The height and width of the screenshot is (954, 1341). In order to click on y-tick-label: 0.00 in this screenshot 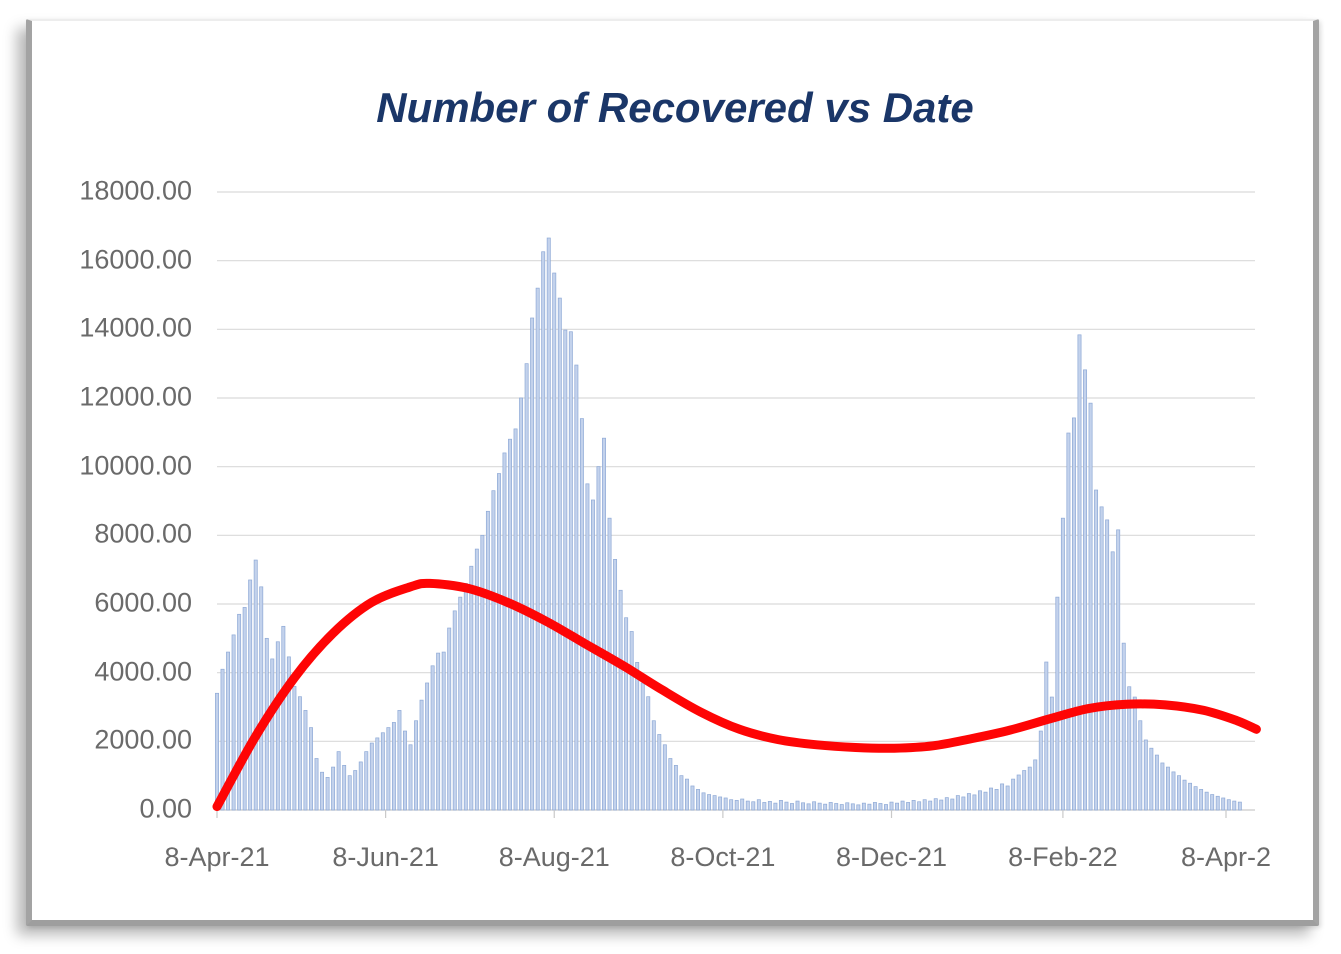, I will do `click(165, 808)`.